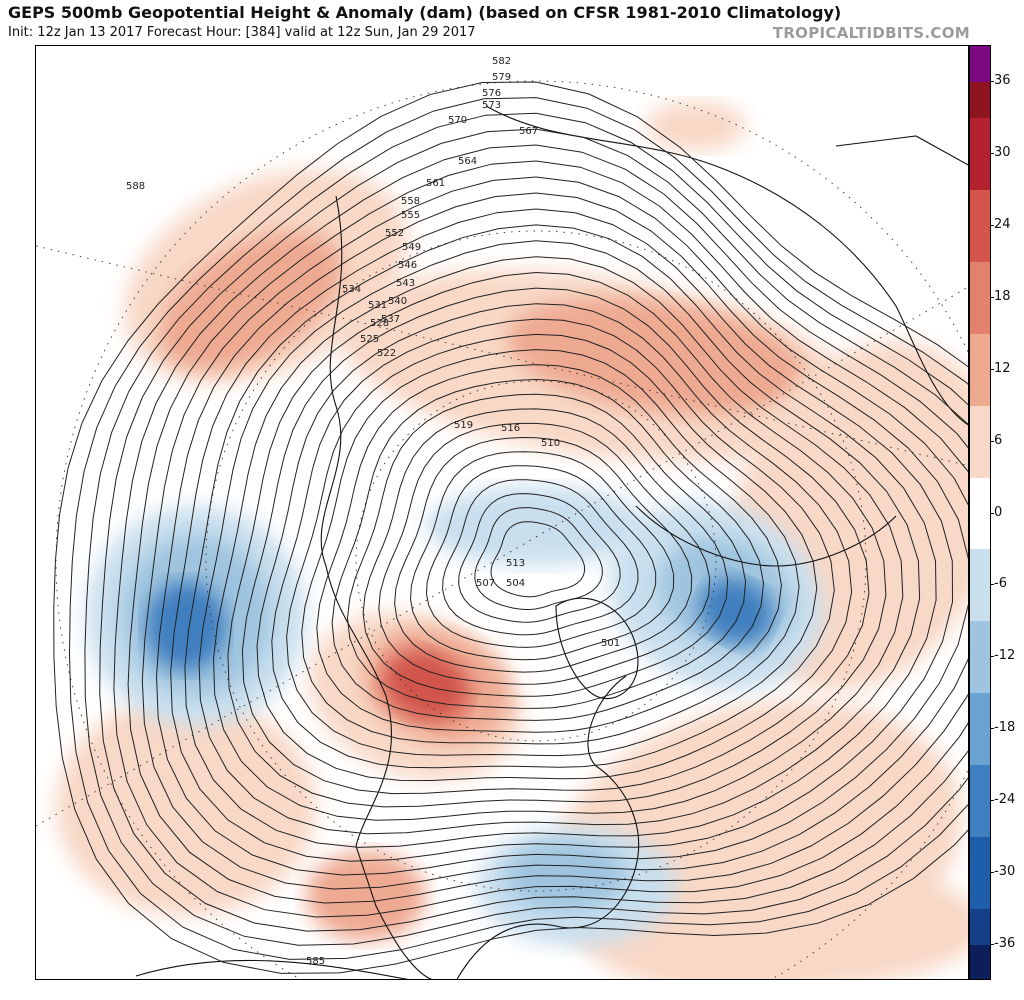 This screenshot has height=1000, width=1024. I want to click on anomaly-east-pacific, so click(186, 806).